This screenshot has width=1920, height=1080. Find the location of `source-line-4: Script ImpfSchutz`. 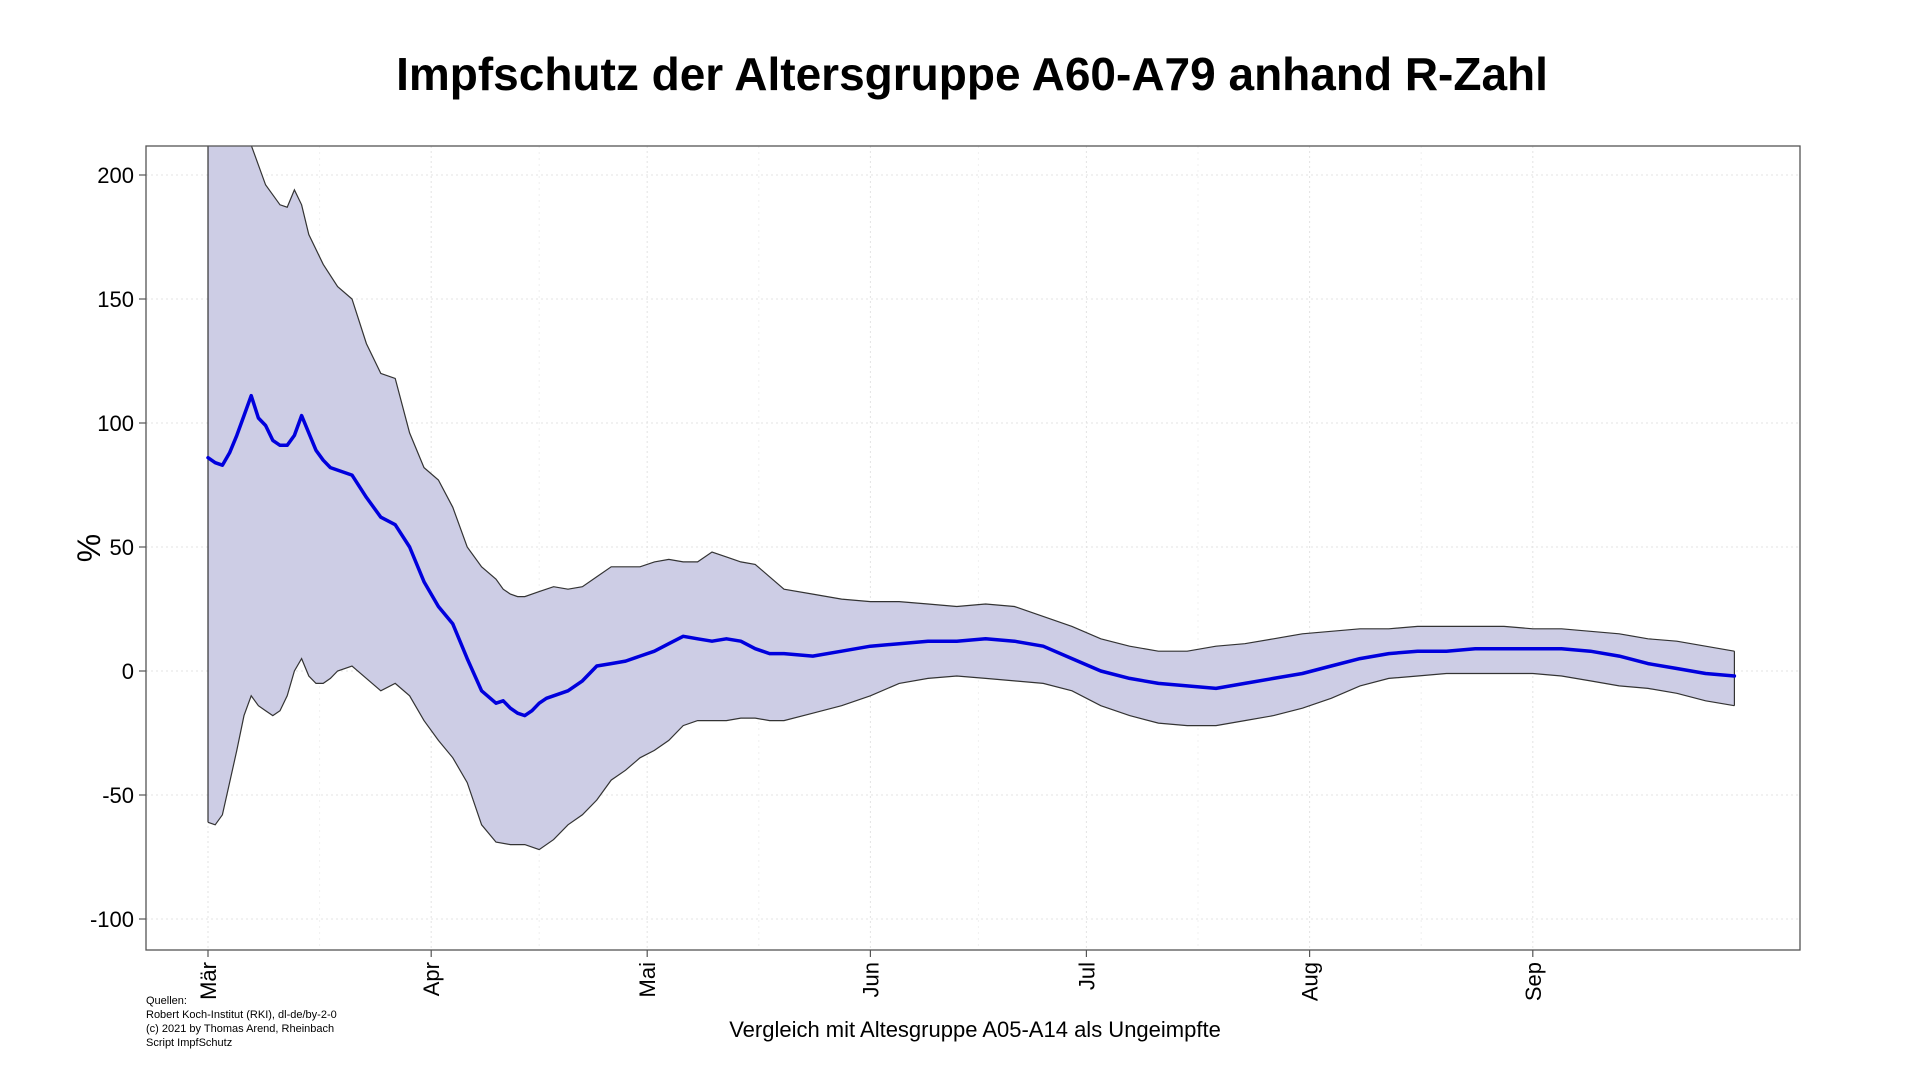

source-line-4: Script ImpfSchutz is located at coordinates (189, 1043).